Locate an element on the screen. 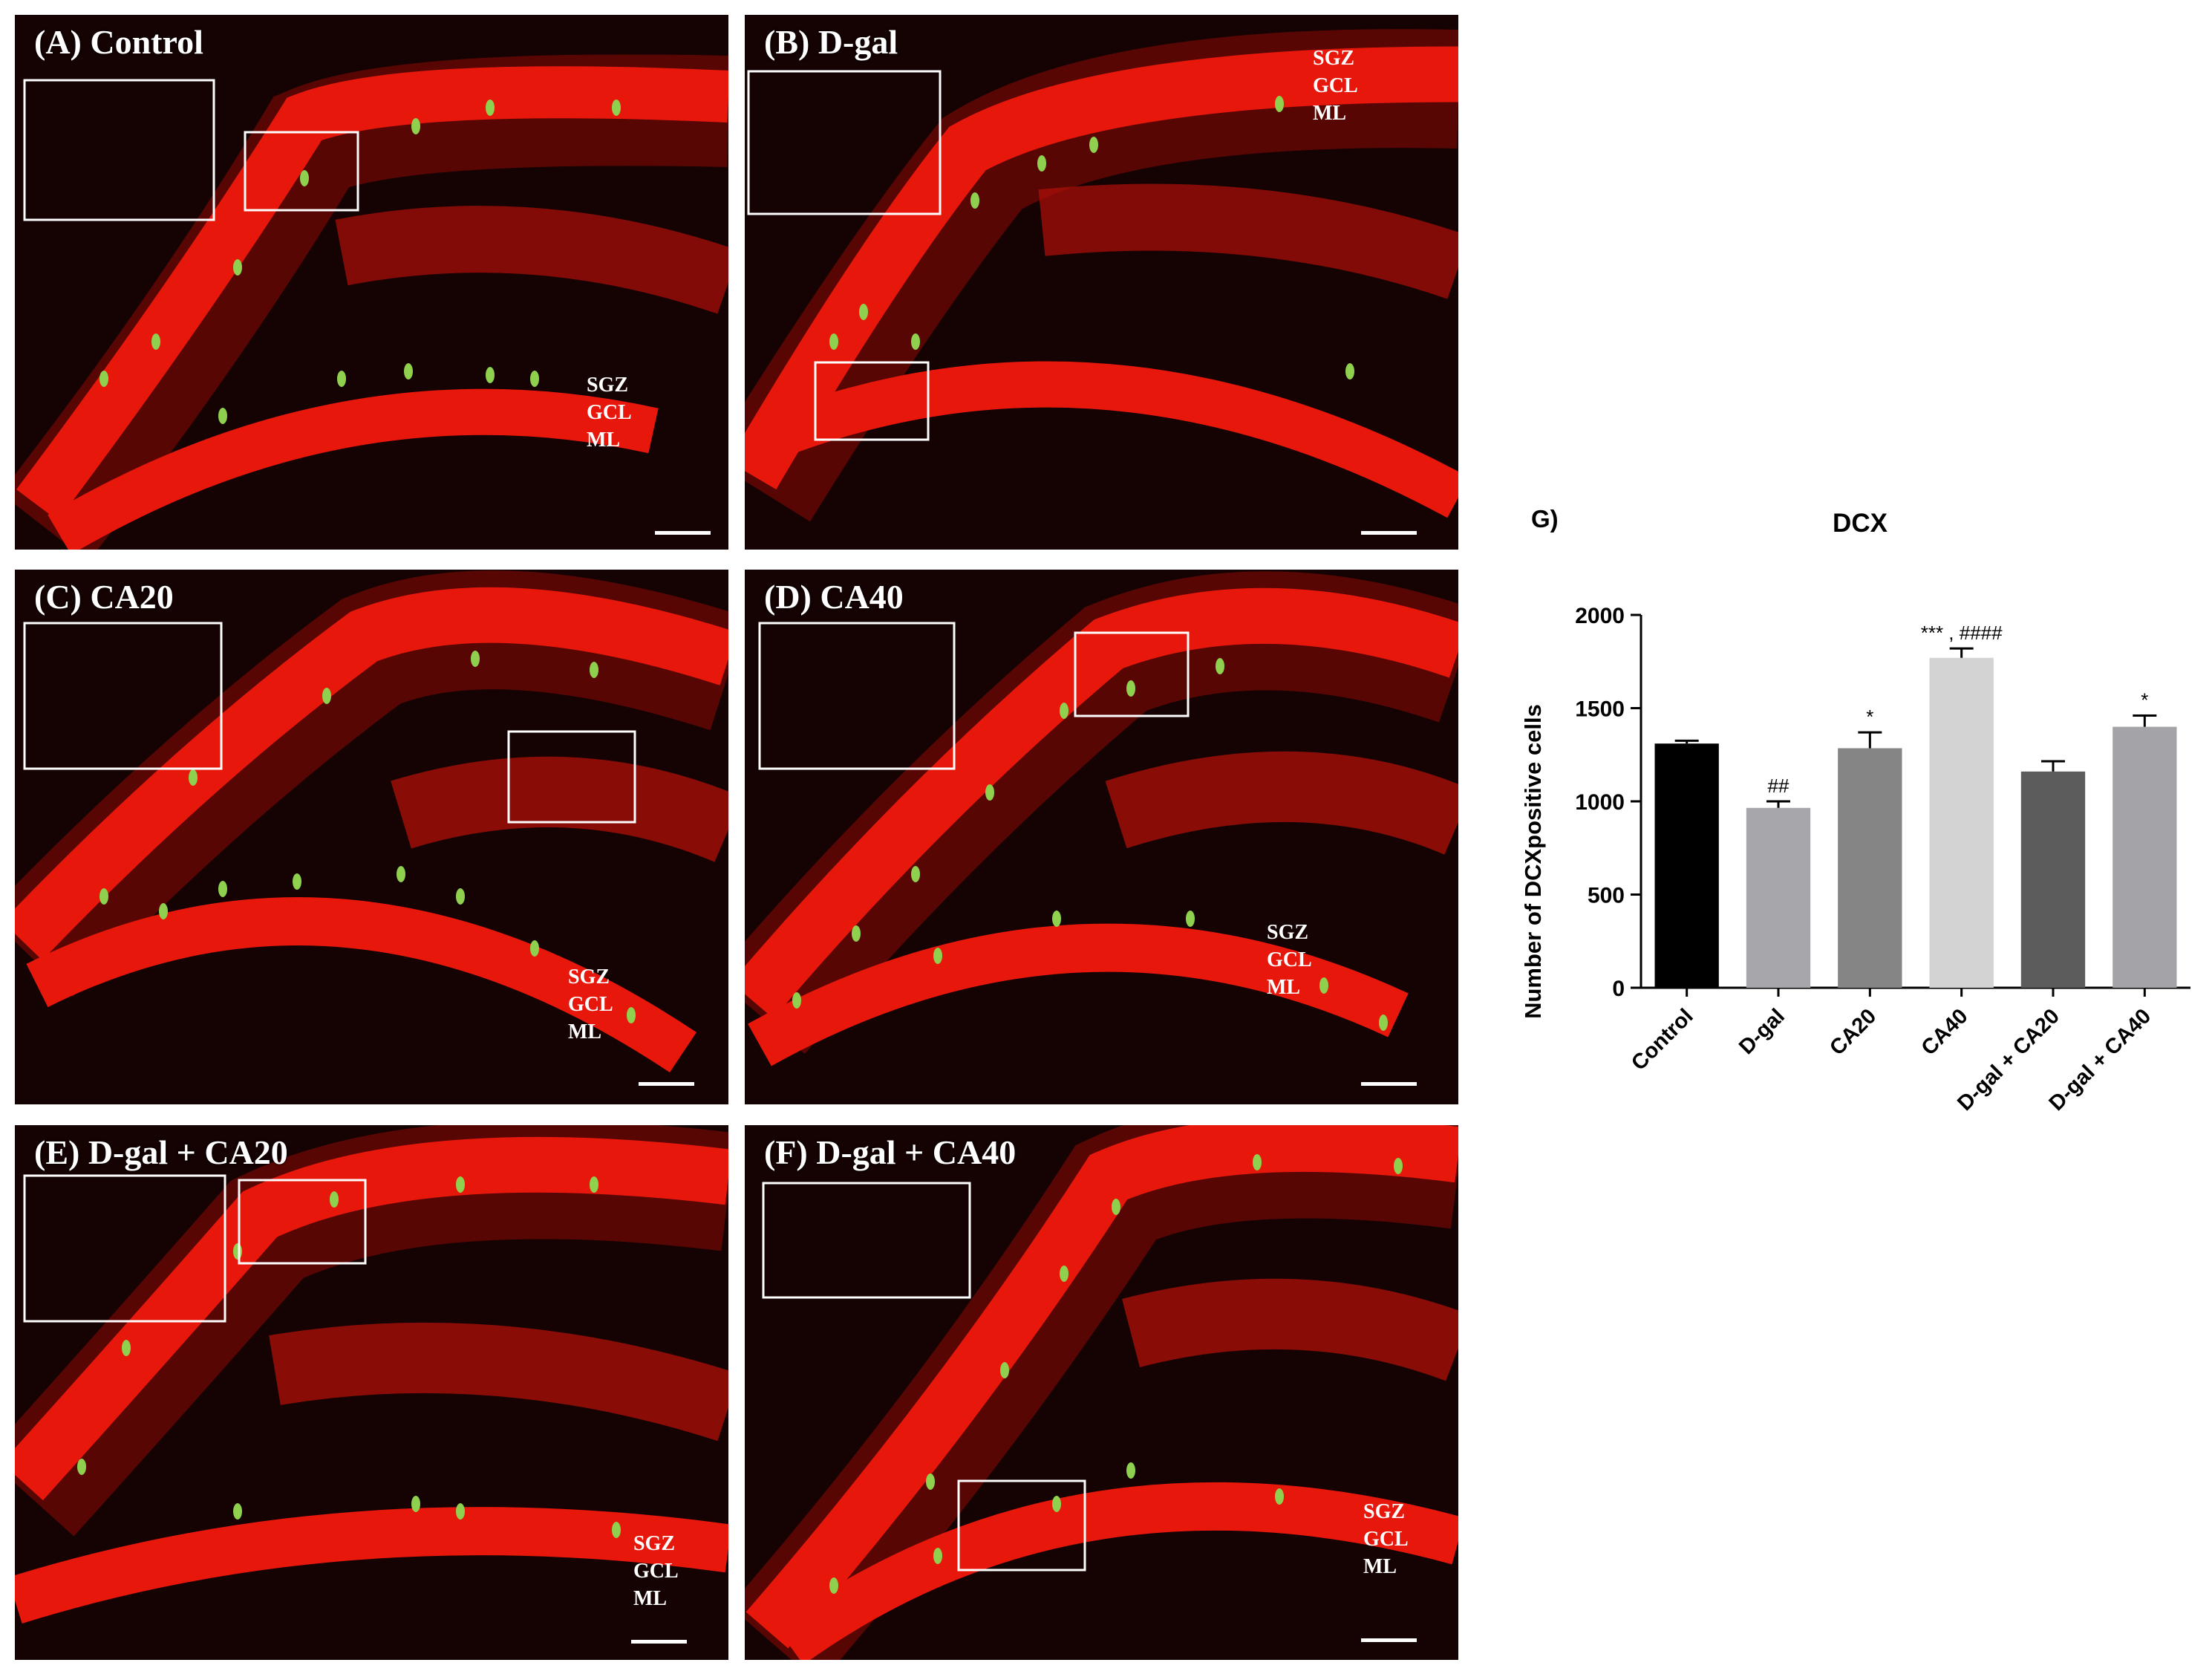 This screenshot has height=1674, width=2212. scale-bar-a is located at coordinates (683, 533).